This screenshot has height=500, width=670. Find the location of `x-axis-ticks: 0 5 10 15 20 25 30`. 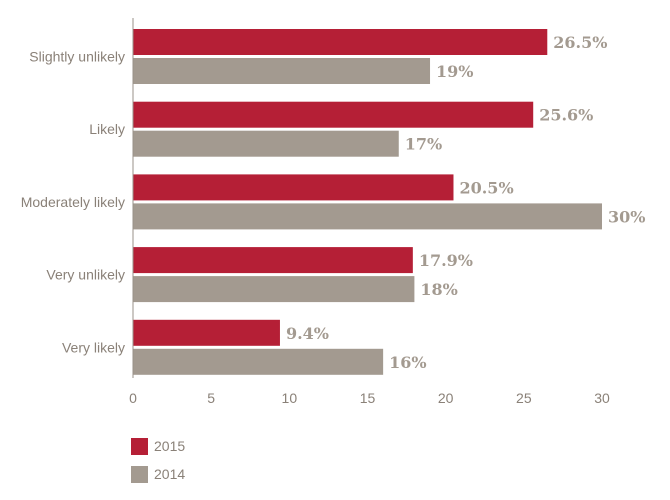

x-axis-ticks: 0 5 10 15 20 25 30 is located at coordinates (369, 398).